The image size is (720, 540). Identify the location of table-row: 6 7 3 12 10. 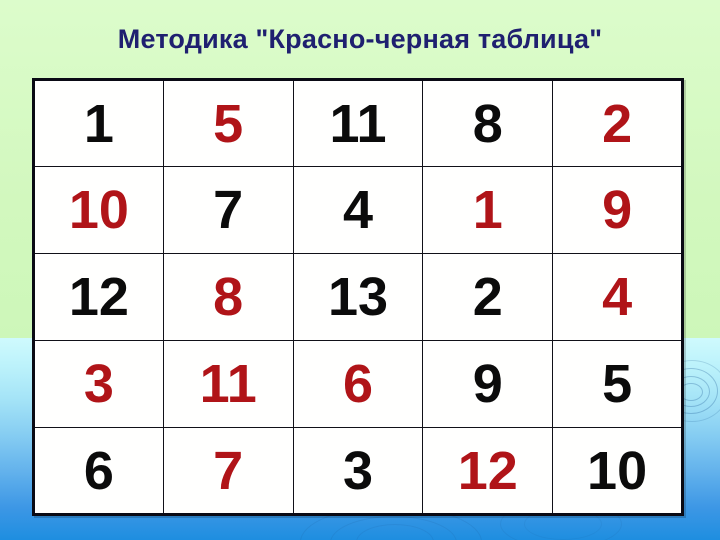
(358, 471).